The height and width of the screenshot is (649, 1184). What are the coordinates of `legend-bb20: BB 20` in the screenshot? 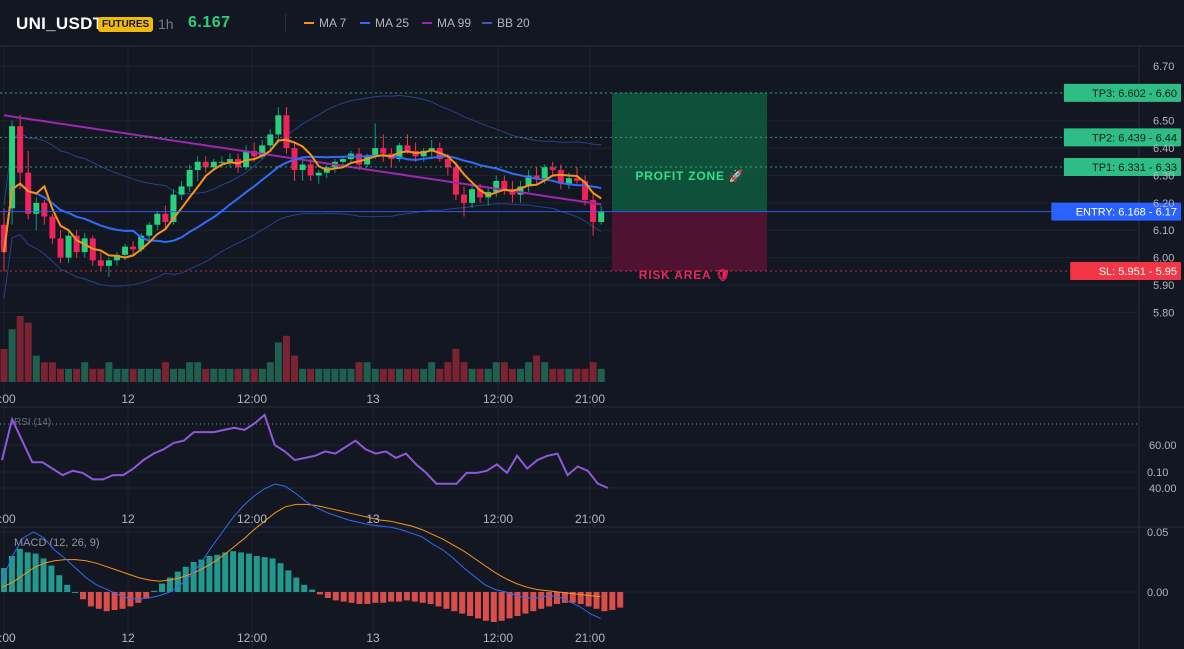 It's located at (506, 23).